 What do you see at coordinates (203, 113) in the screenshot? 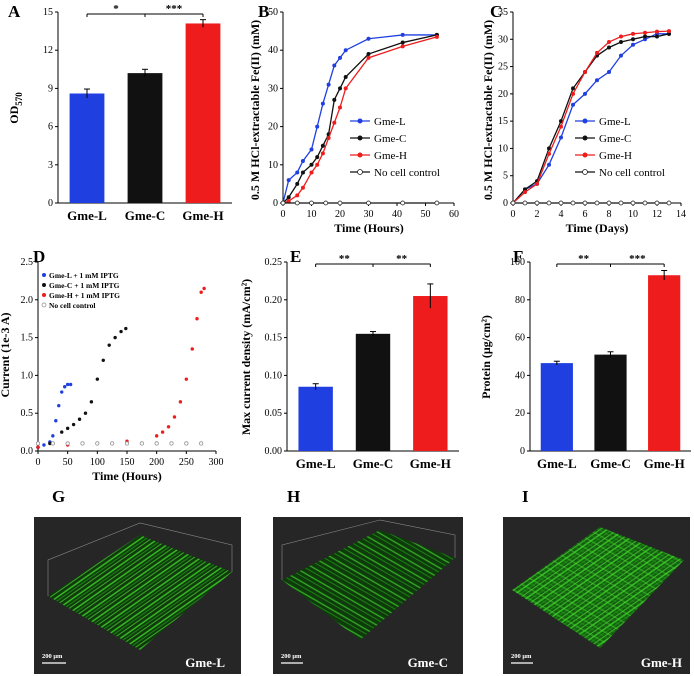
I see `a-bar-gme-h` at bounding box center [203, 113].